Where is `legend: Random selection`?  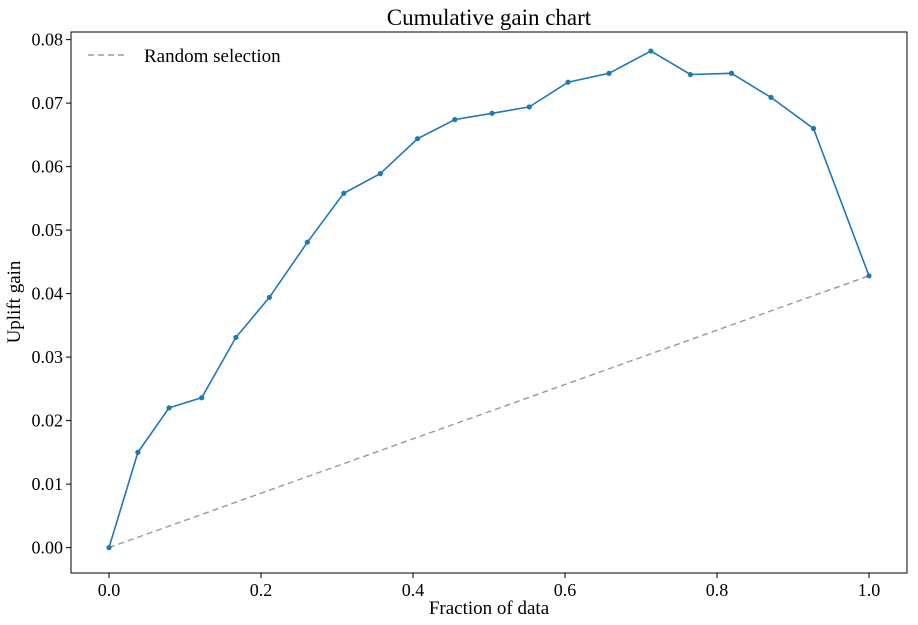
legend: Random selection is located at coordinates (184, 56).